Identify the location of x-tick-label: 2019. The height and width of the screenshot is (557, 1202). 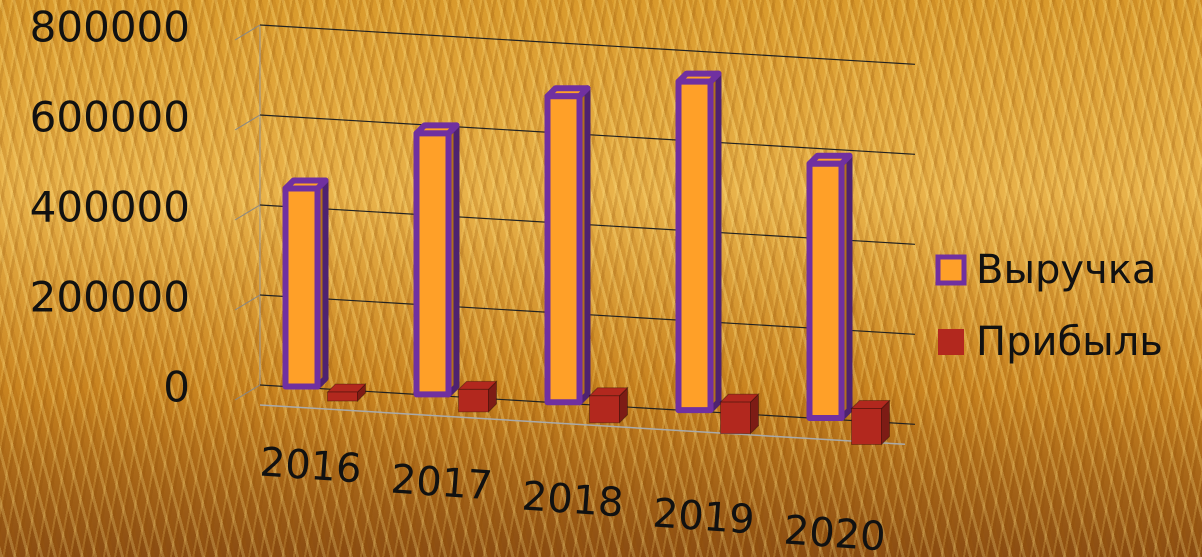
(703, 517).